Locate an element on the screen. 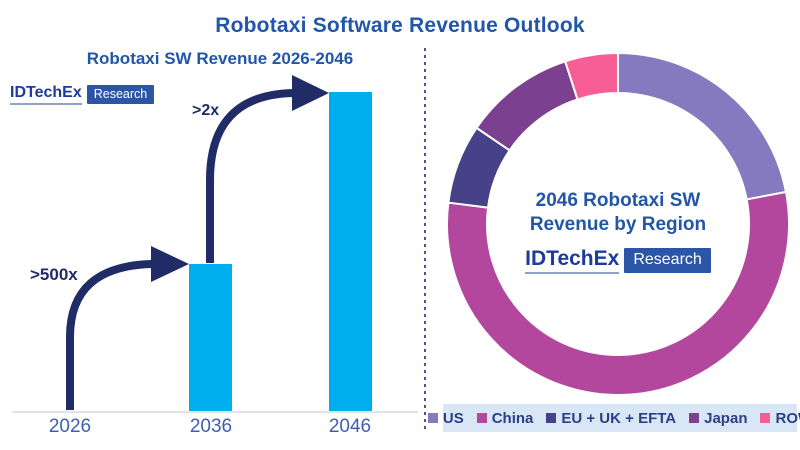 The height and width of the screenshot is (450, 800). legend-item-eu-uk-efta: EU + UK + EFTA is located at coordinates (611, 418).